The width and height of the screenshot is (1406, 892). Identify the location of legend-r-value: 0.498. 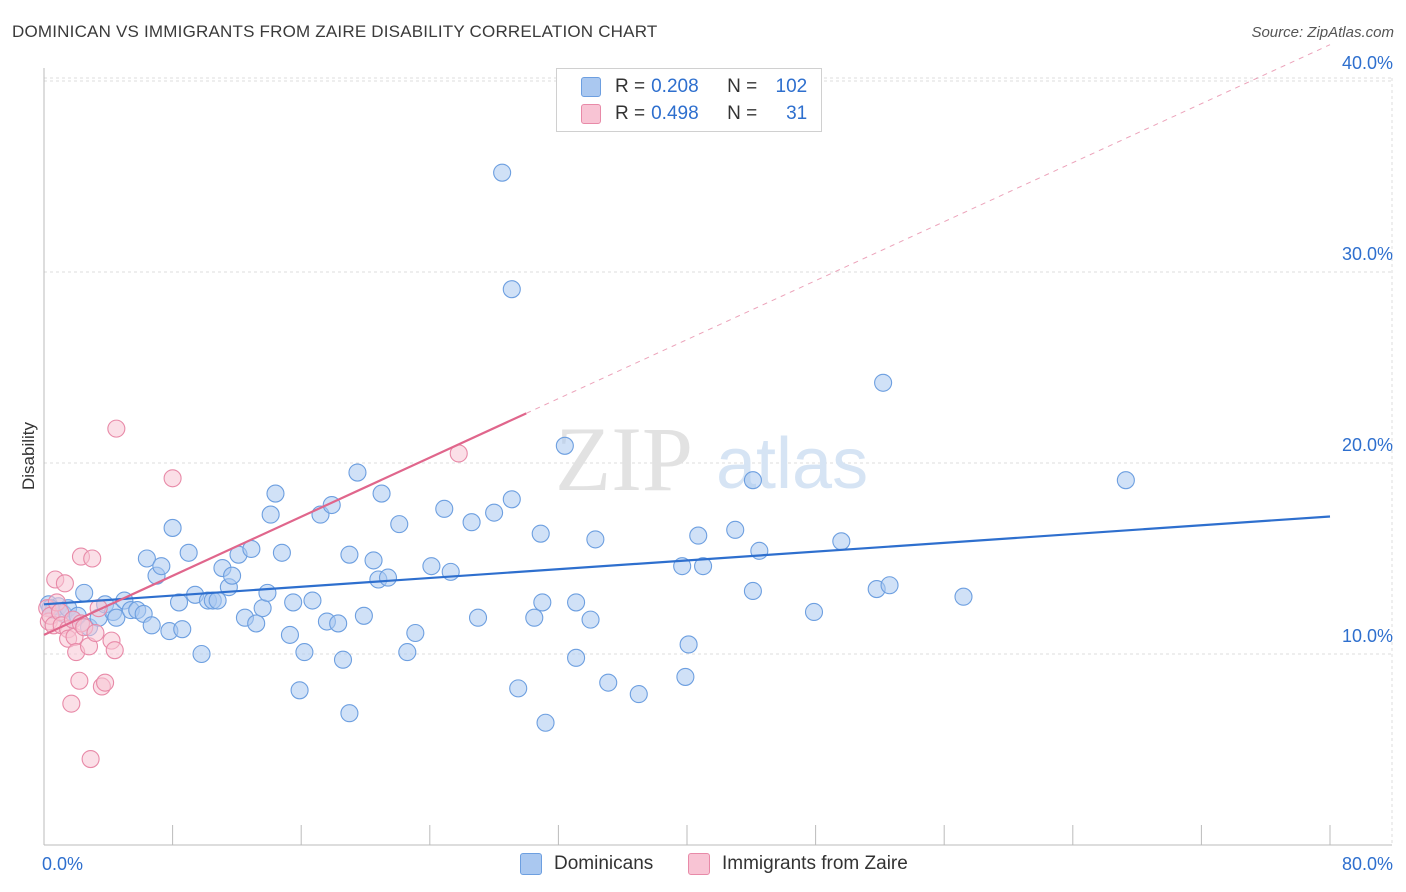
(675, 113).